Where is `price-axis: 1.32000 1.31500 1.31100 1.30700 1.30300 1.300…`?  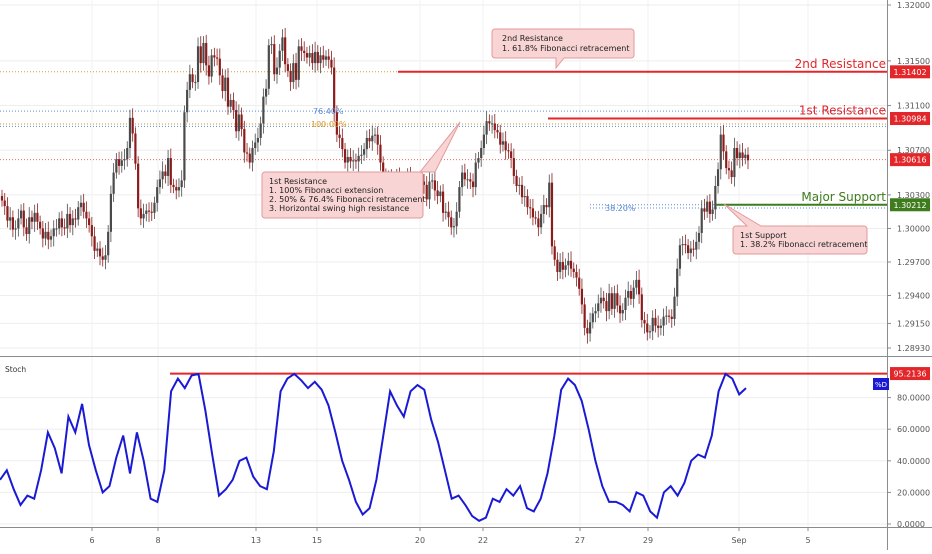 price-axis: 1.32000 1.31500 1.31100 1.30700 1.30300 1.300… is located at coordinates (908, 177).